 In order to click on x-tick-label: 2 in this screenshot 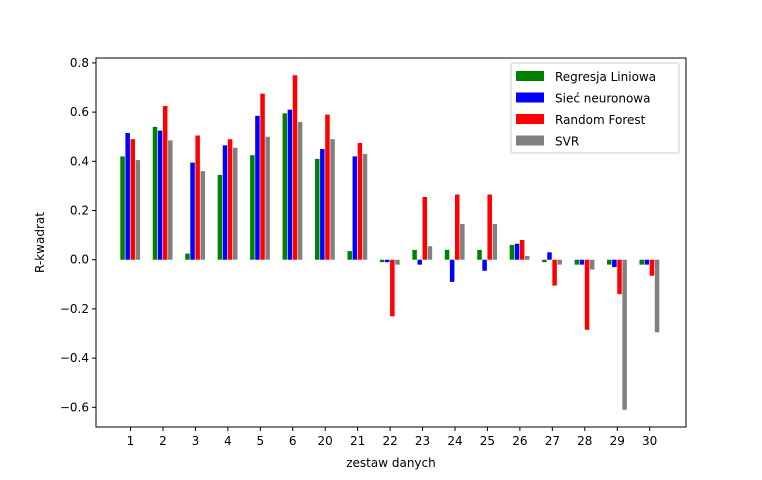, I will do `click(163, 441)`.